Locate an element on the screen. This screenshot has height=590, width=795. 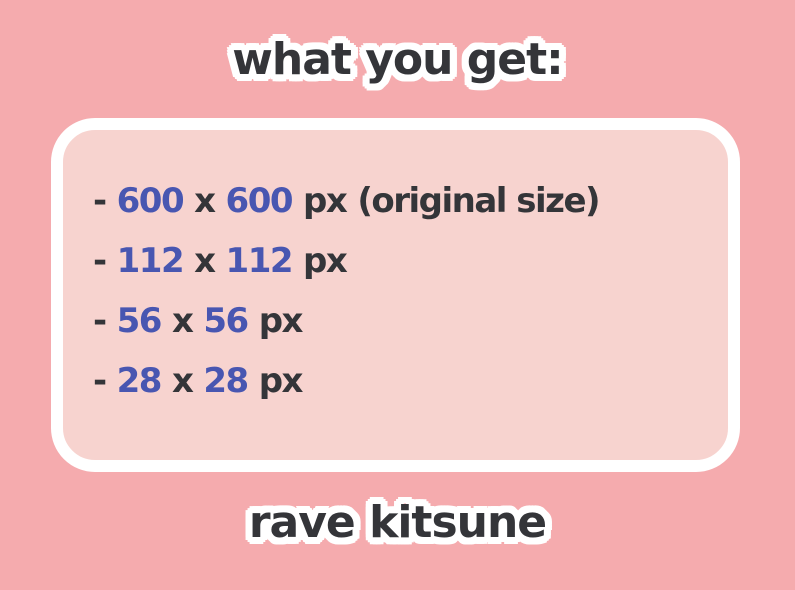
size-height-value: 28 is located at coordinates (226, 381).